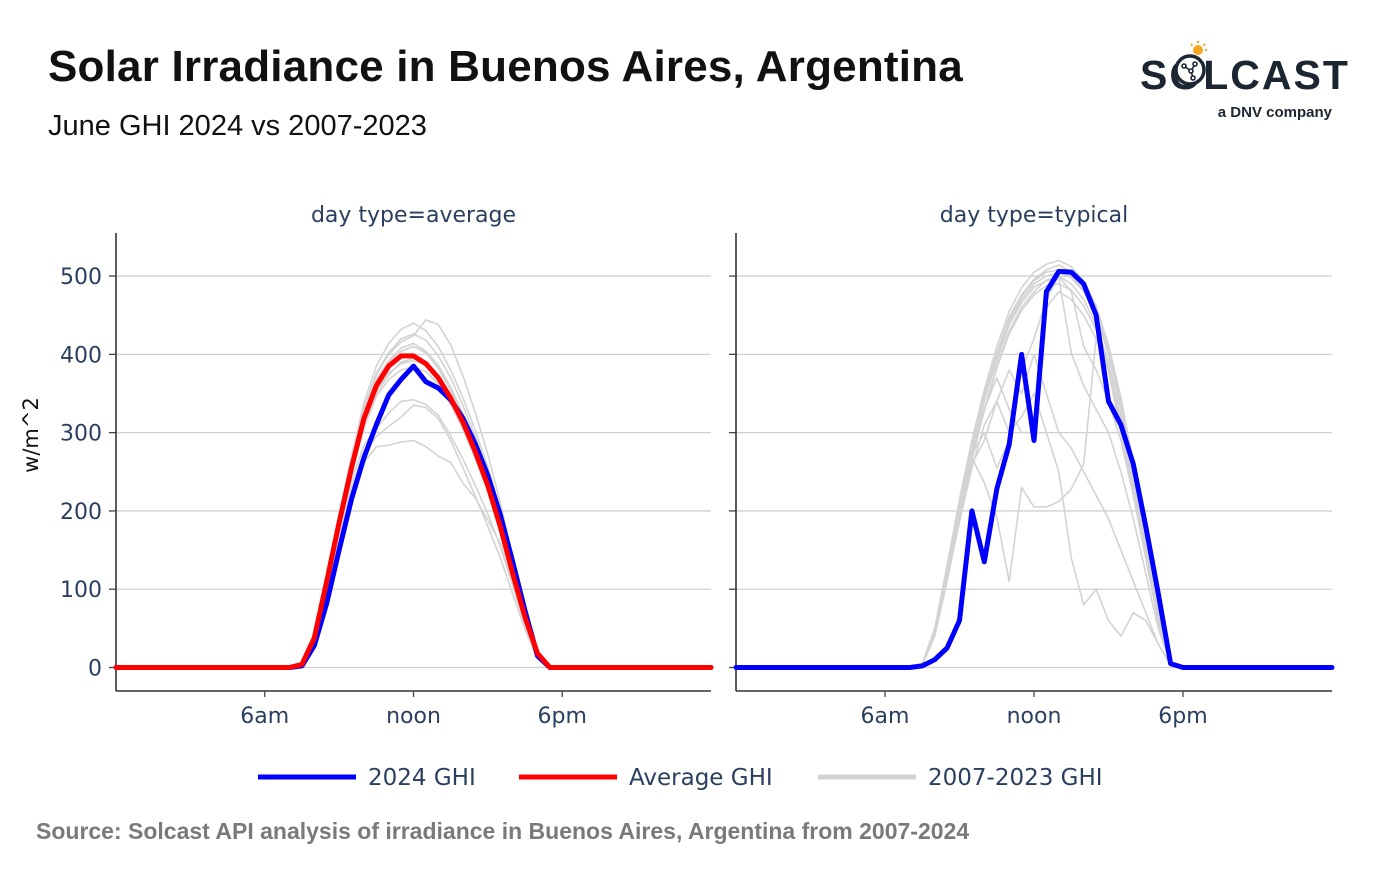  Describe the element at coordinates (81, 355) in the screenshot. I see `y-tick-label: 400` at that location.